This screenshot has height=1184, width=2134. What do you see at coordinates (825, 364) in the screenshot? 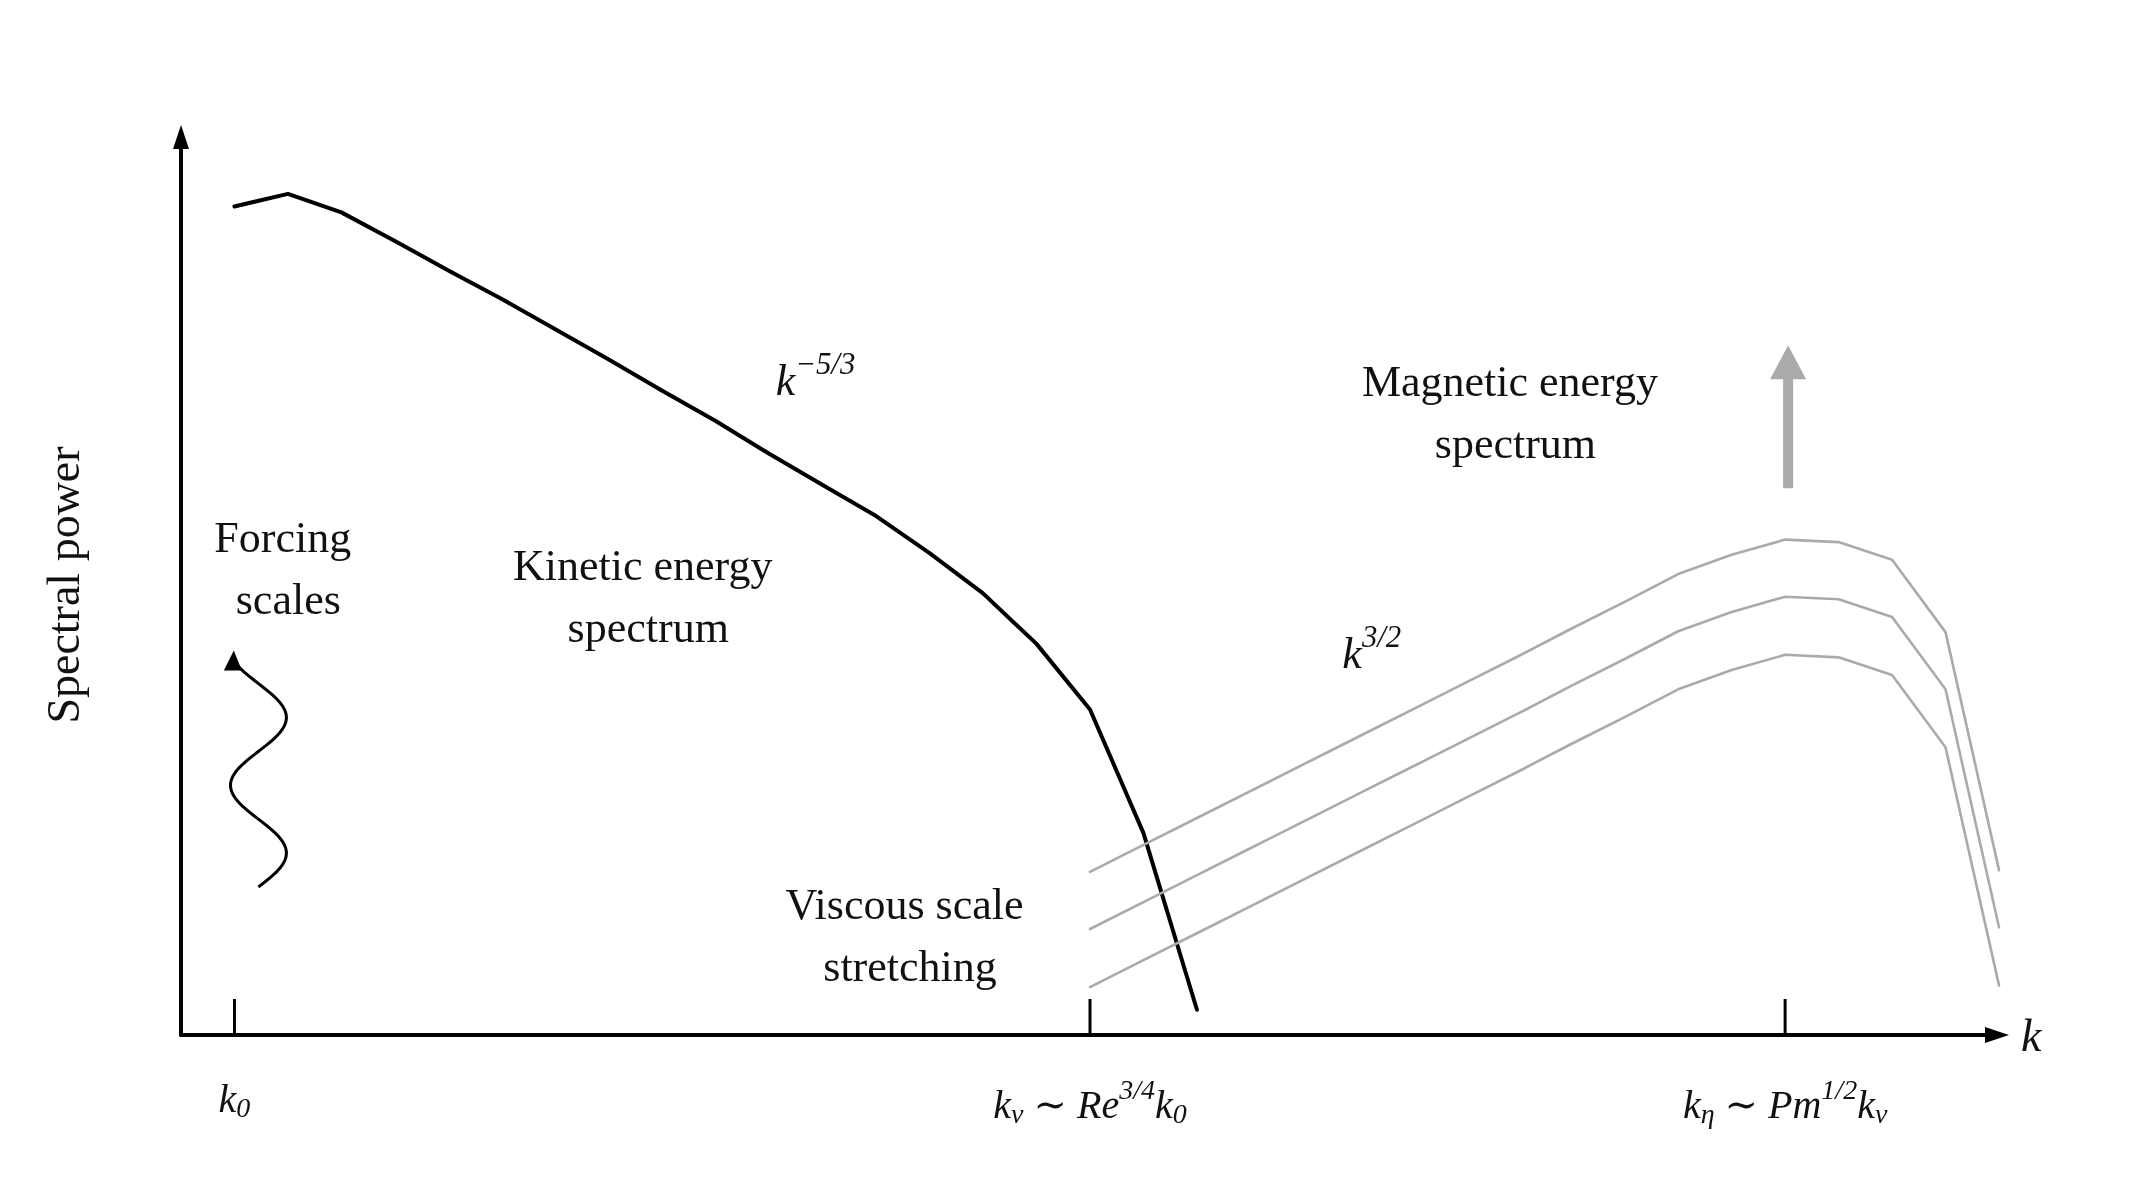
I see `text: −5/3` at bounding box center [825, 364].